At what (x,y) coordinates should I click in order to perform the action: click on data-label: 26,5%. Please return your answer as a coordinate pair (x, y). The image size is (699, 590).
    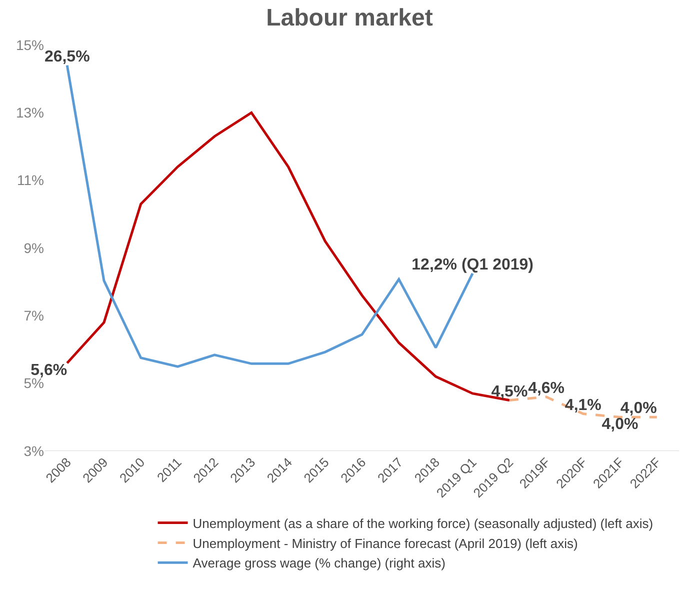
    Looking at the image, I should click on (67, 57).